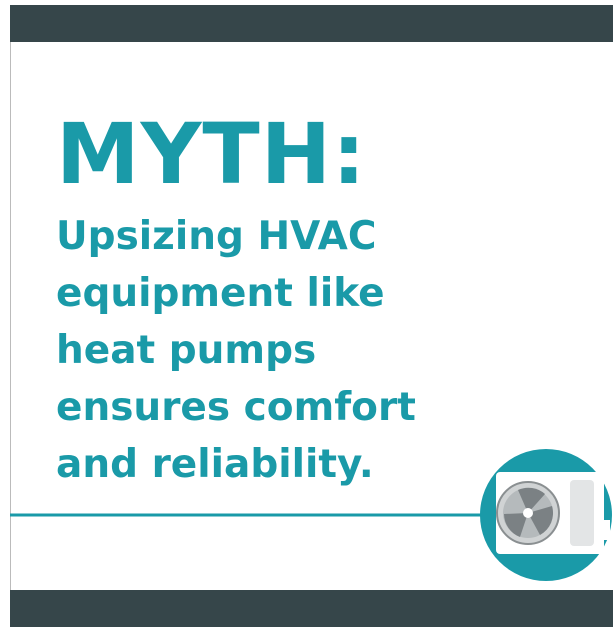 This screenshot has width=613, height=627. What do you see at coordinates (186, 350) in the screenshot?
I see `body-line: heat pumps` at bounding box center [186, 350].